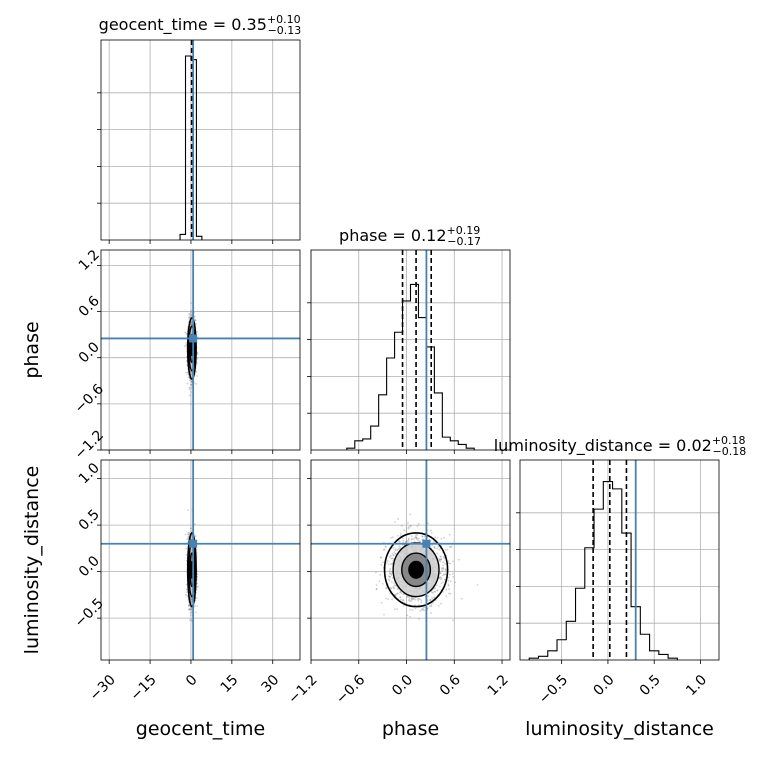  I want to click on x-tick-label: −30, so click(103, 688).